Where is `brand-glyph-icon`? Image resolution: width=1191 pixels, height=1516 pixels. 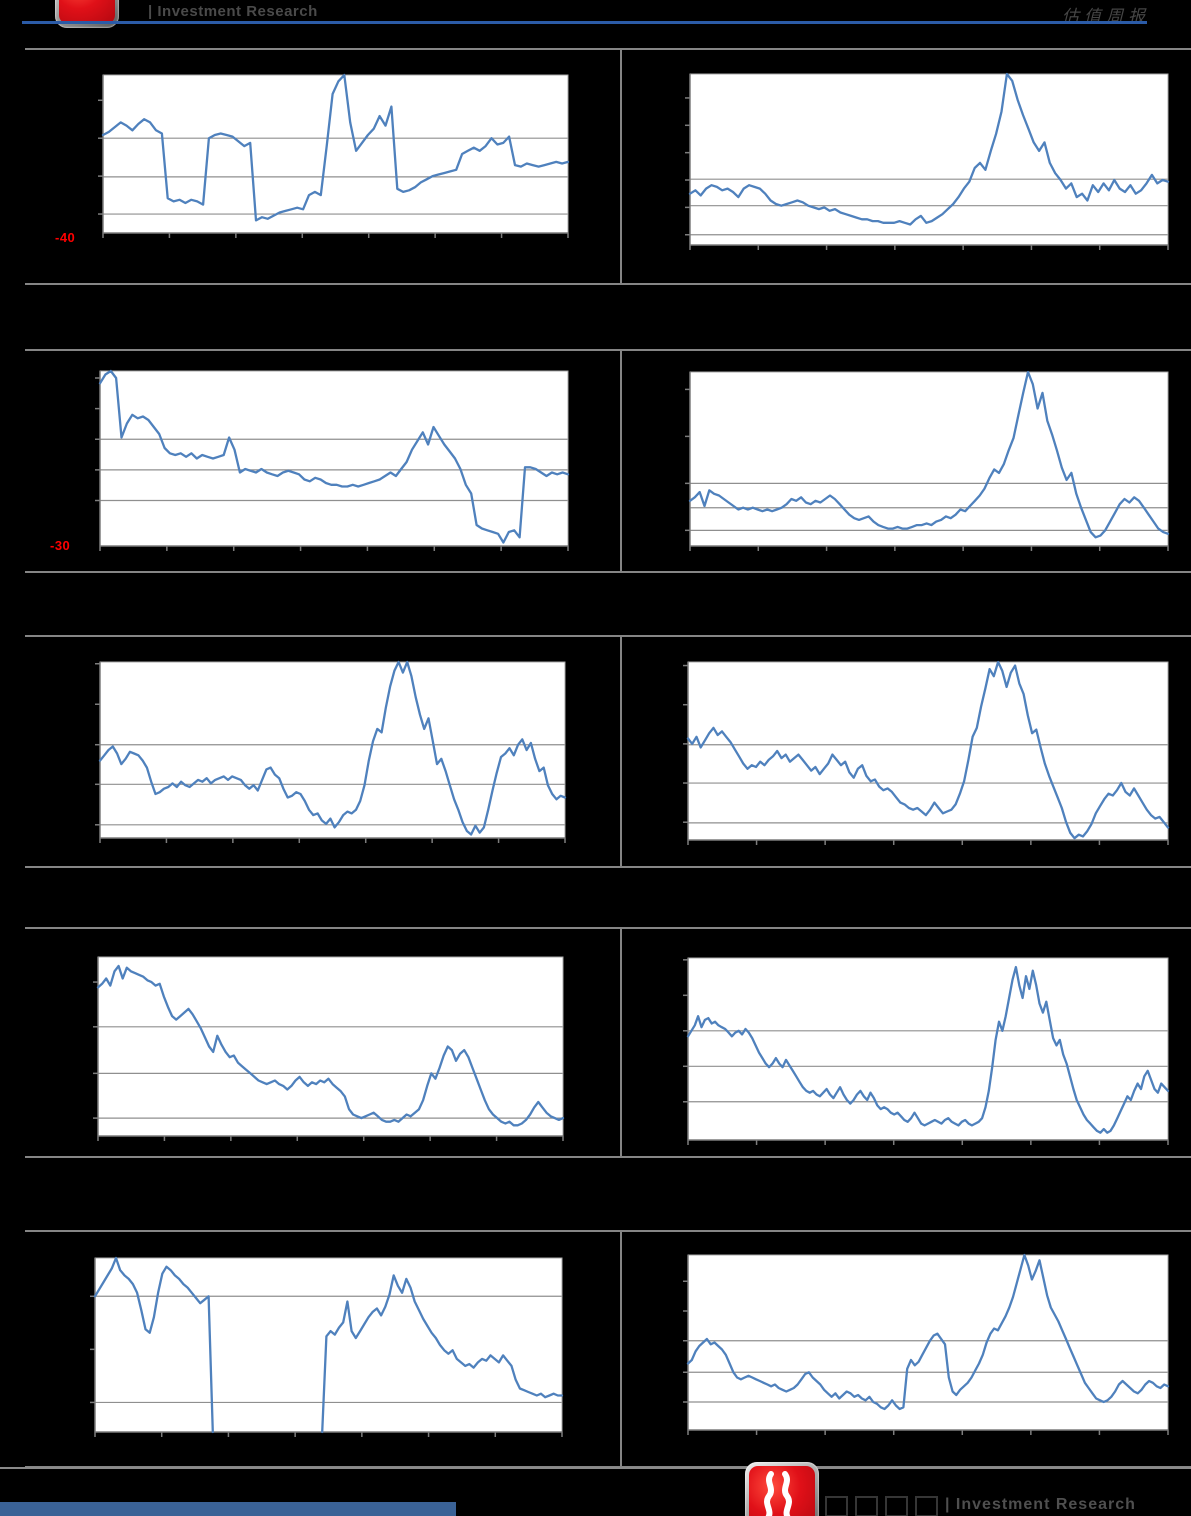 brand-glyph-icon is located at coordinates (778, 1493).